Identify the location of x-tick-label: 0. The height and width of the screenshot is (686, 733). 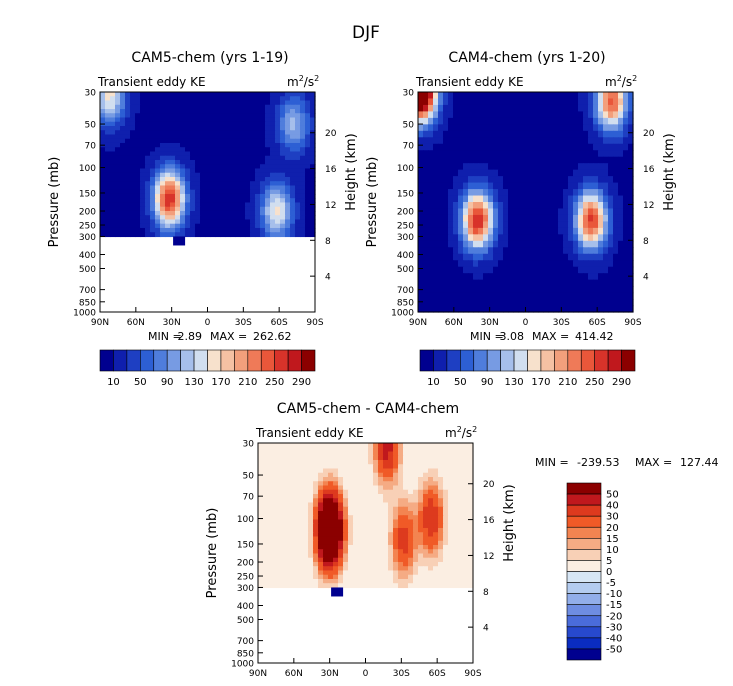
(366, 674).